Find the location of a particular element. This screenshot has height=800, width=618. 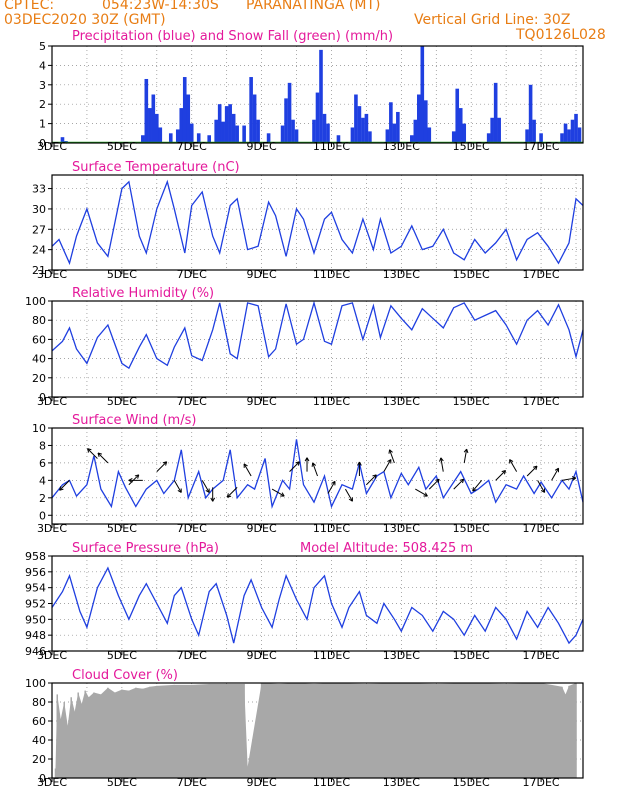

y-tick-label: 0 is located at coordinates (42, 143).